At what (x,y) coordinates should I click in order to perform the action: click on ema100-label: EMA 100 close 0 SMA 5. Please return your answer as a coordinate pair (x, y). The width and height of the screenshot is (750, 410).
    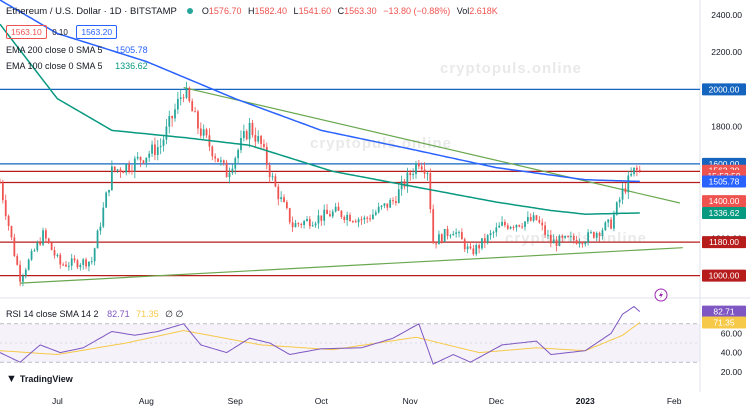
    Looking at the image, I should click on (54, 66).